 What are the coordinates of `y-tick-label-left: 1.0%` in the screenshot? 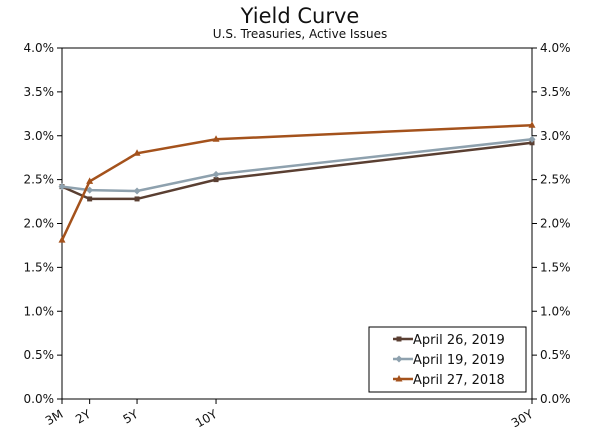 It's located at (39, 311).